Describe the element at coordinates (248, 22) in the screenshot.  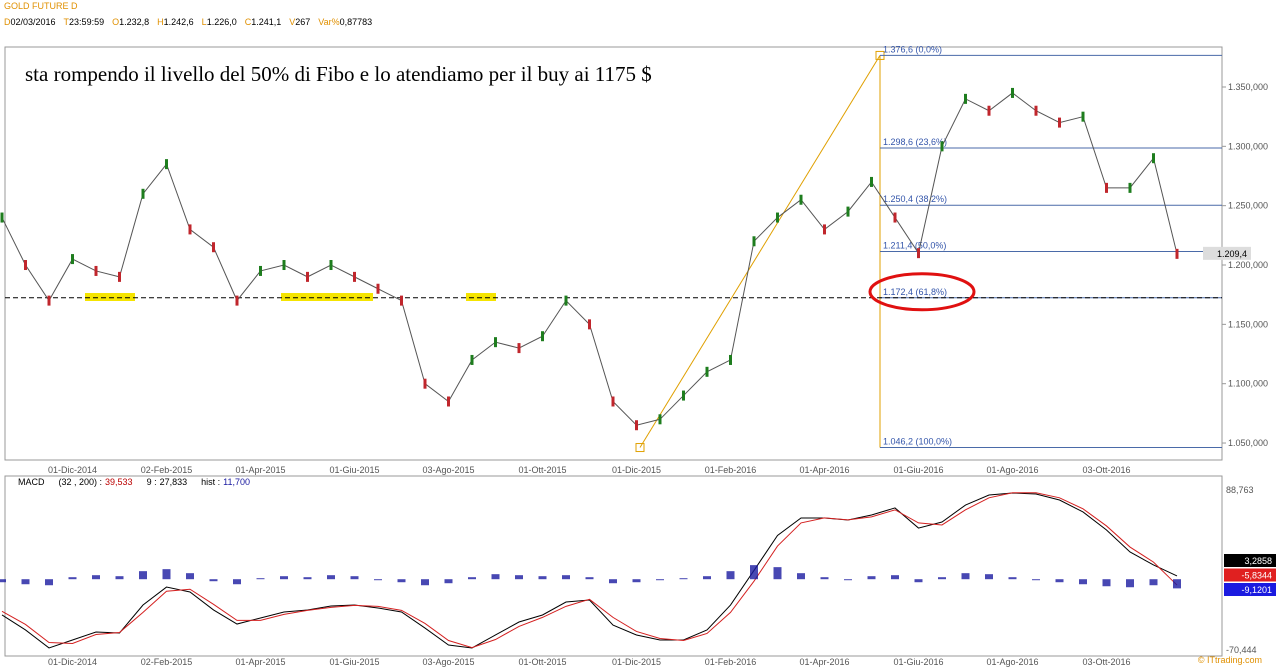
I see `info-key: C` at that location.